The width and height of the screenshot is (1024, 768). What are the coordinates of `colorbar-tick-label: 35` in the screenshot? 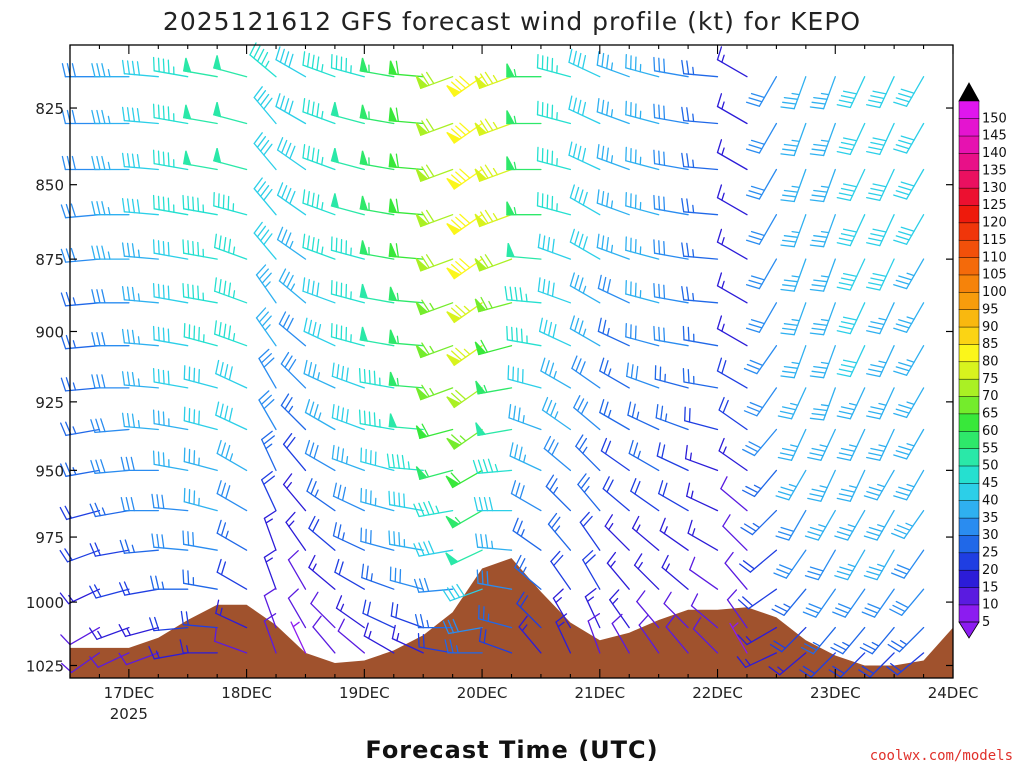 It's located at (990, 518).